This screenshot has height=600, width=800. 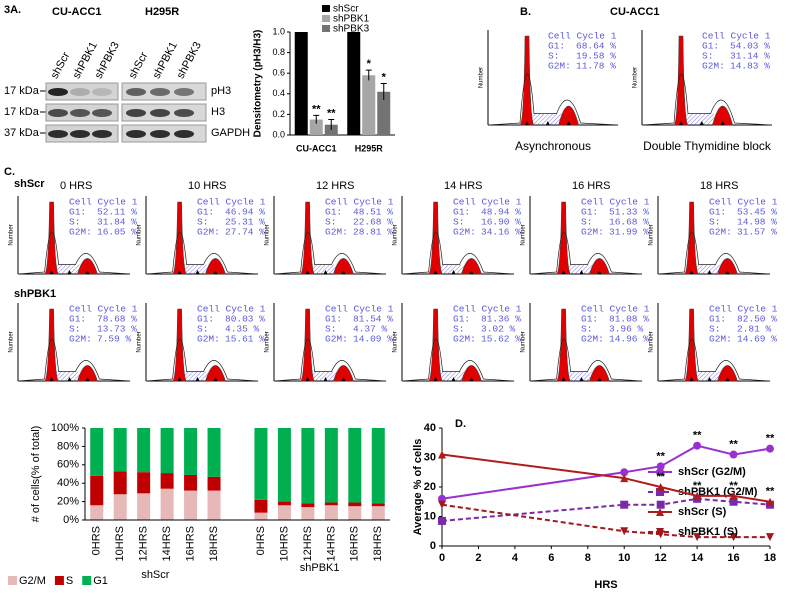 I want to click on lane-label: shScr, so click(x=61, y=65).